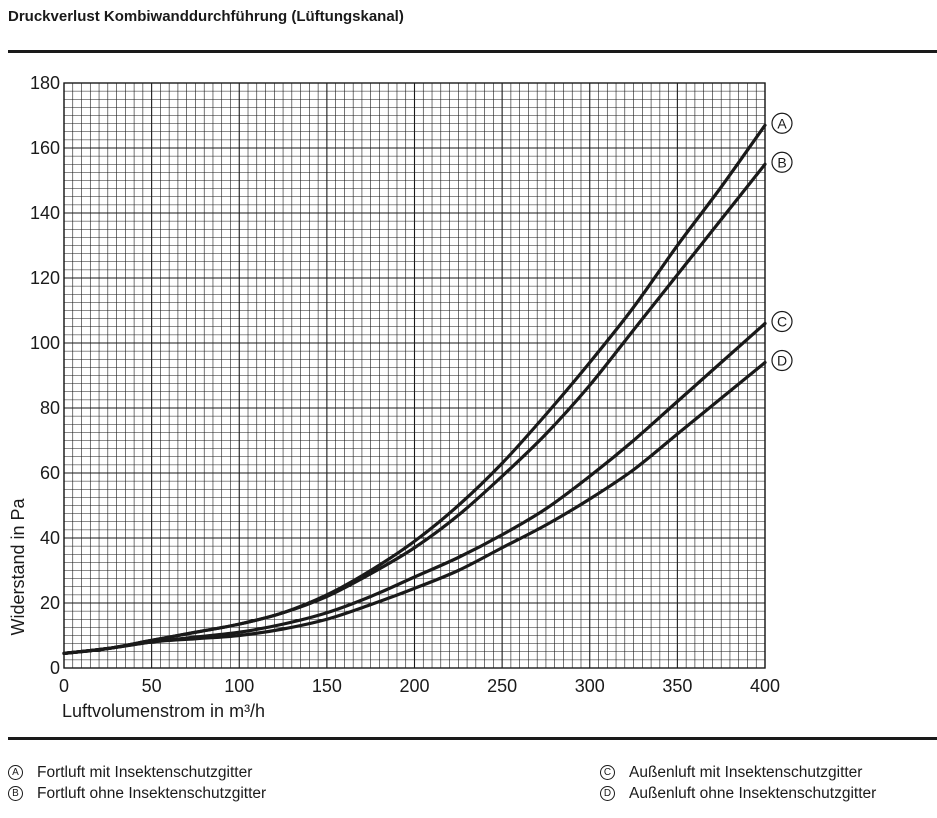  I want to click on y-tick-label: 20, so click(50, 603).